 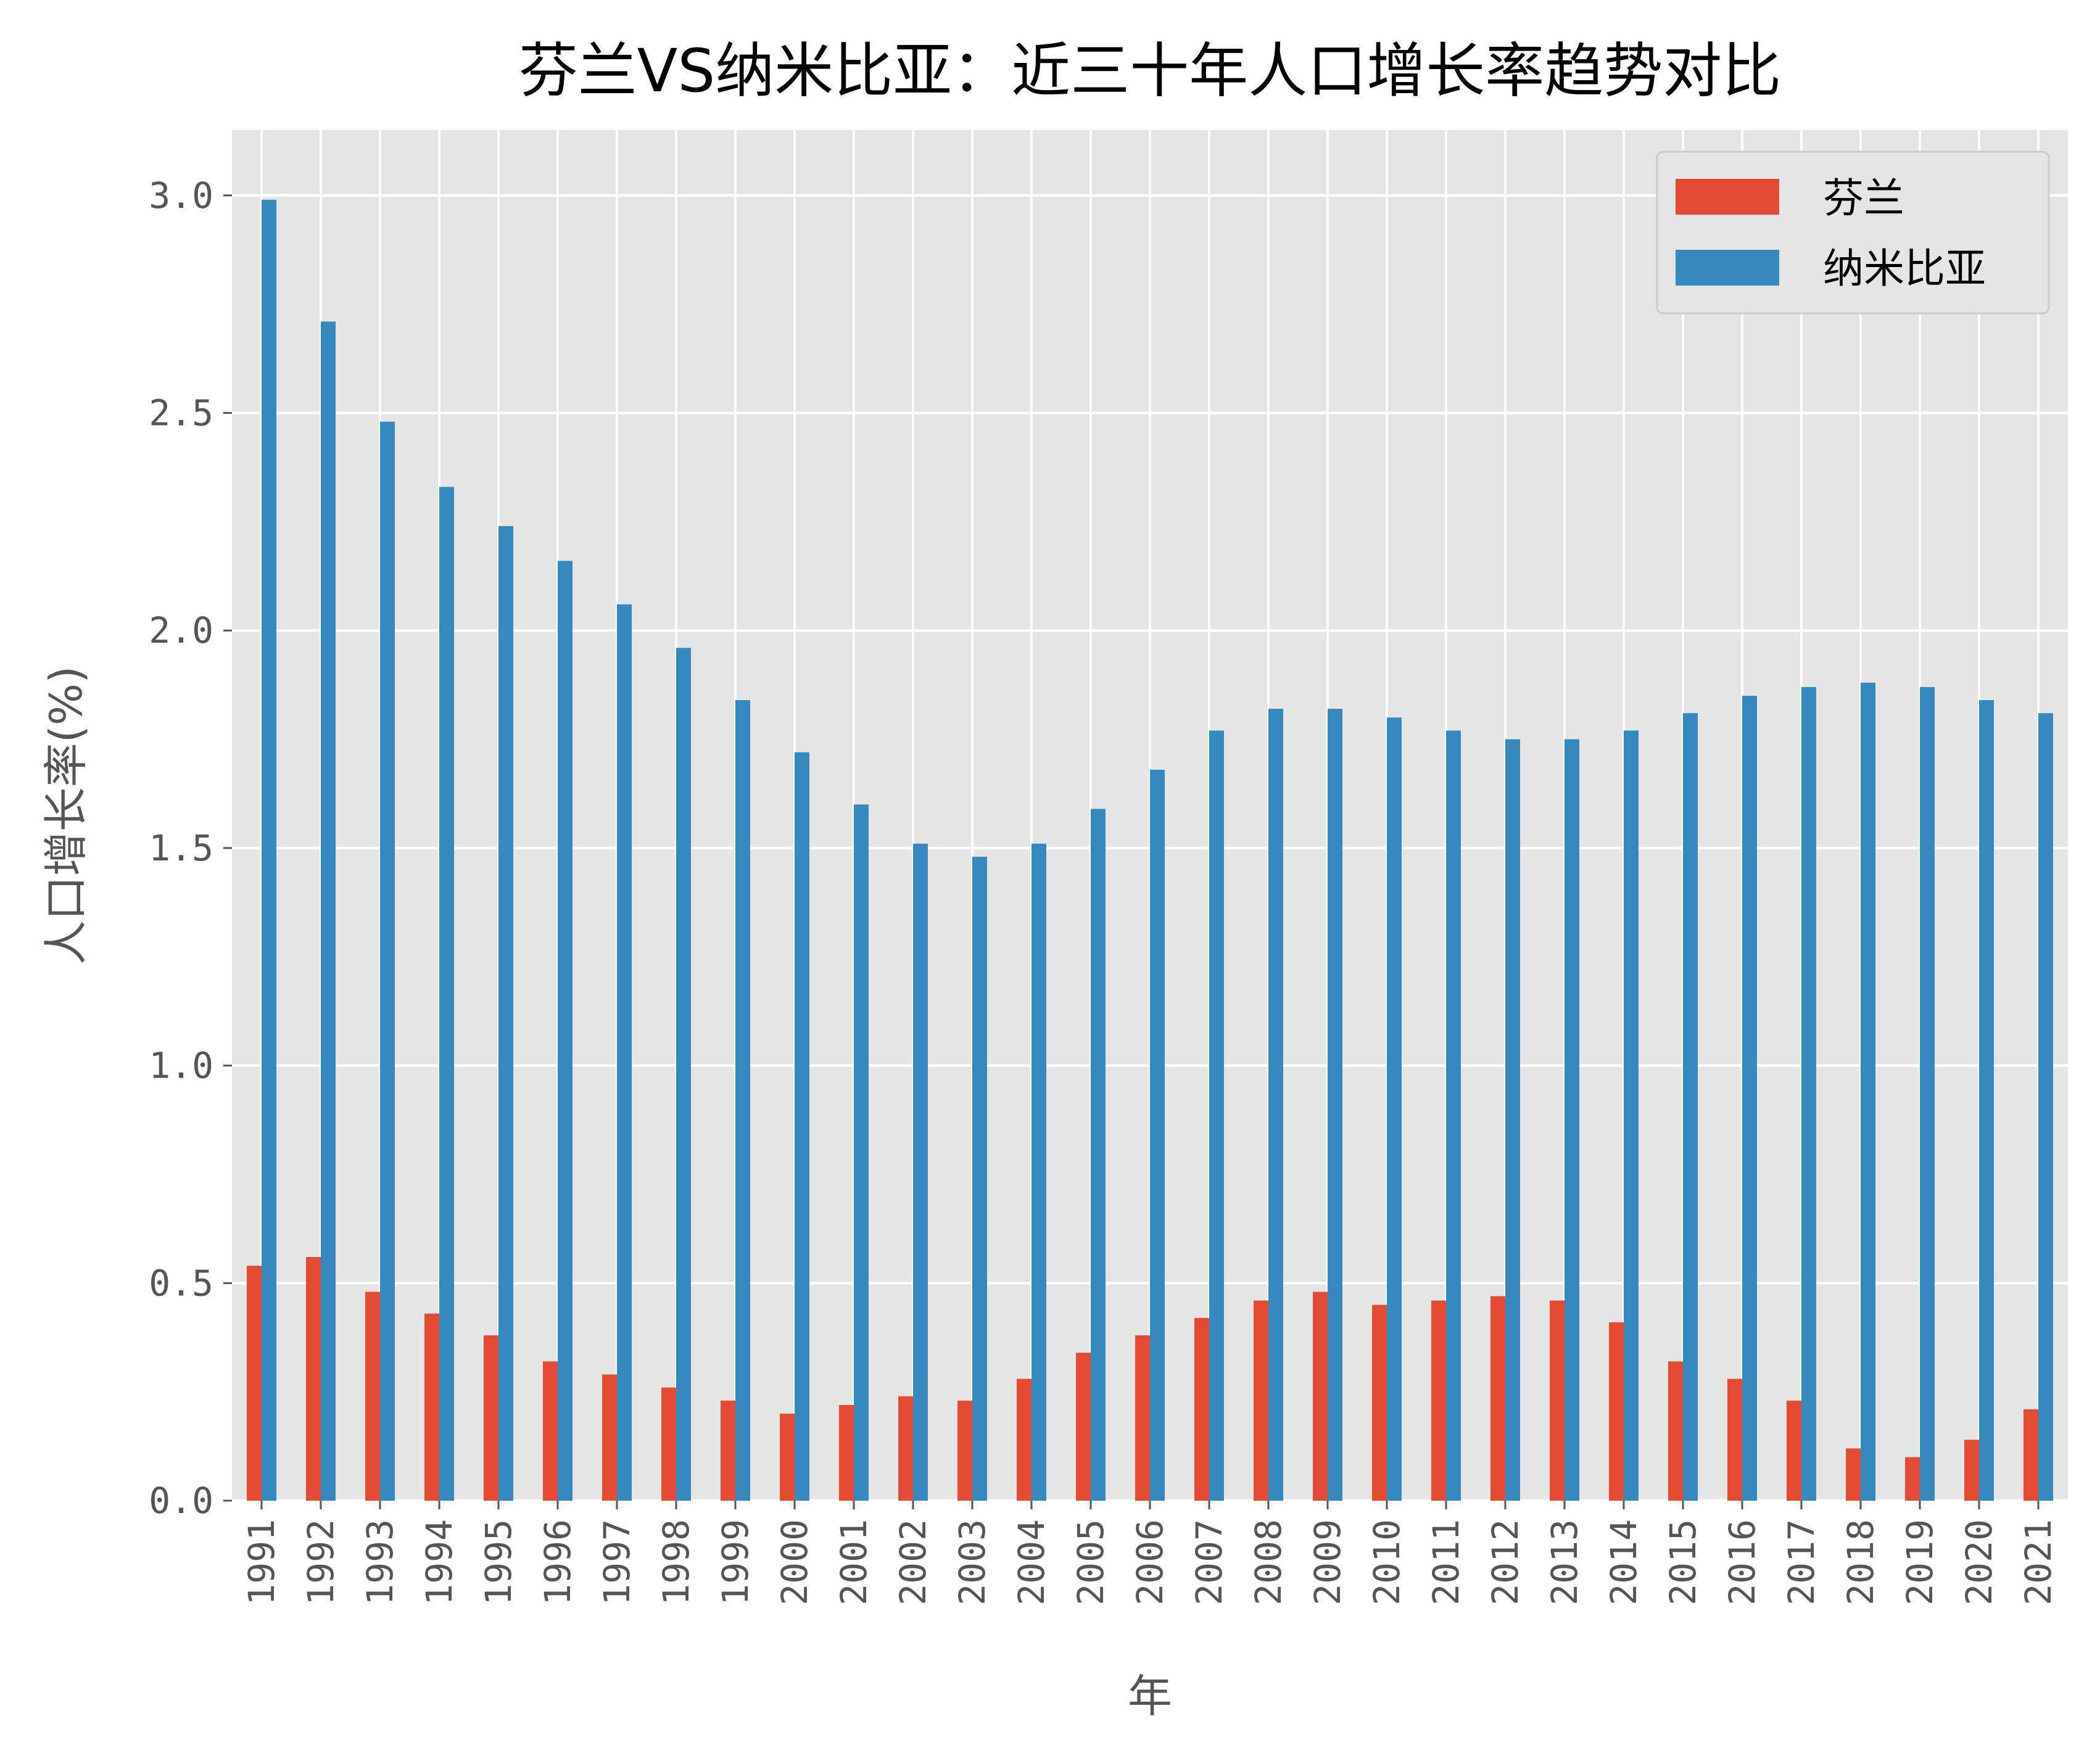 What do you see at coordinates (1912, 1479) in the screenshot?
I see `bar-finland-2019` at bounding box center [1912, 1479].